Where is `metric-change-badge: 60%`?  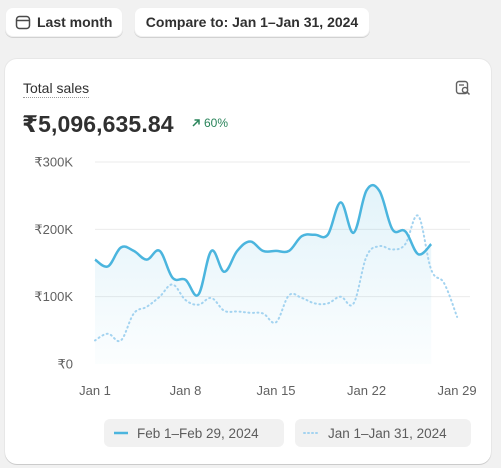 metric-change-badge: 60% is located at coordinates (209, 123).